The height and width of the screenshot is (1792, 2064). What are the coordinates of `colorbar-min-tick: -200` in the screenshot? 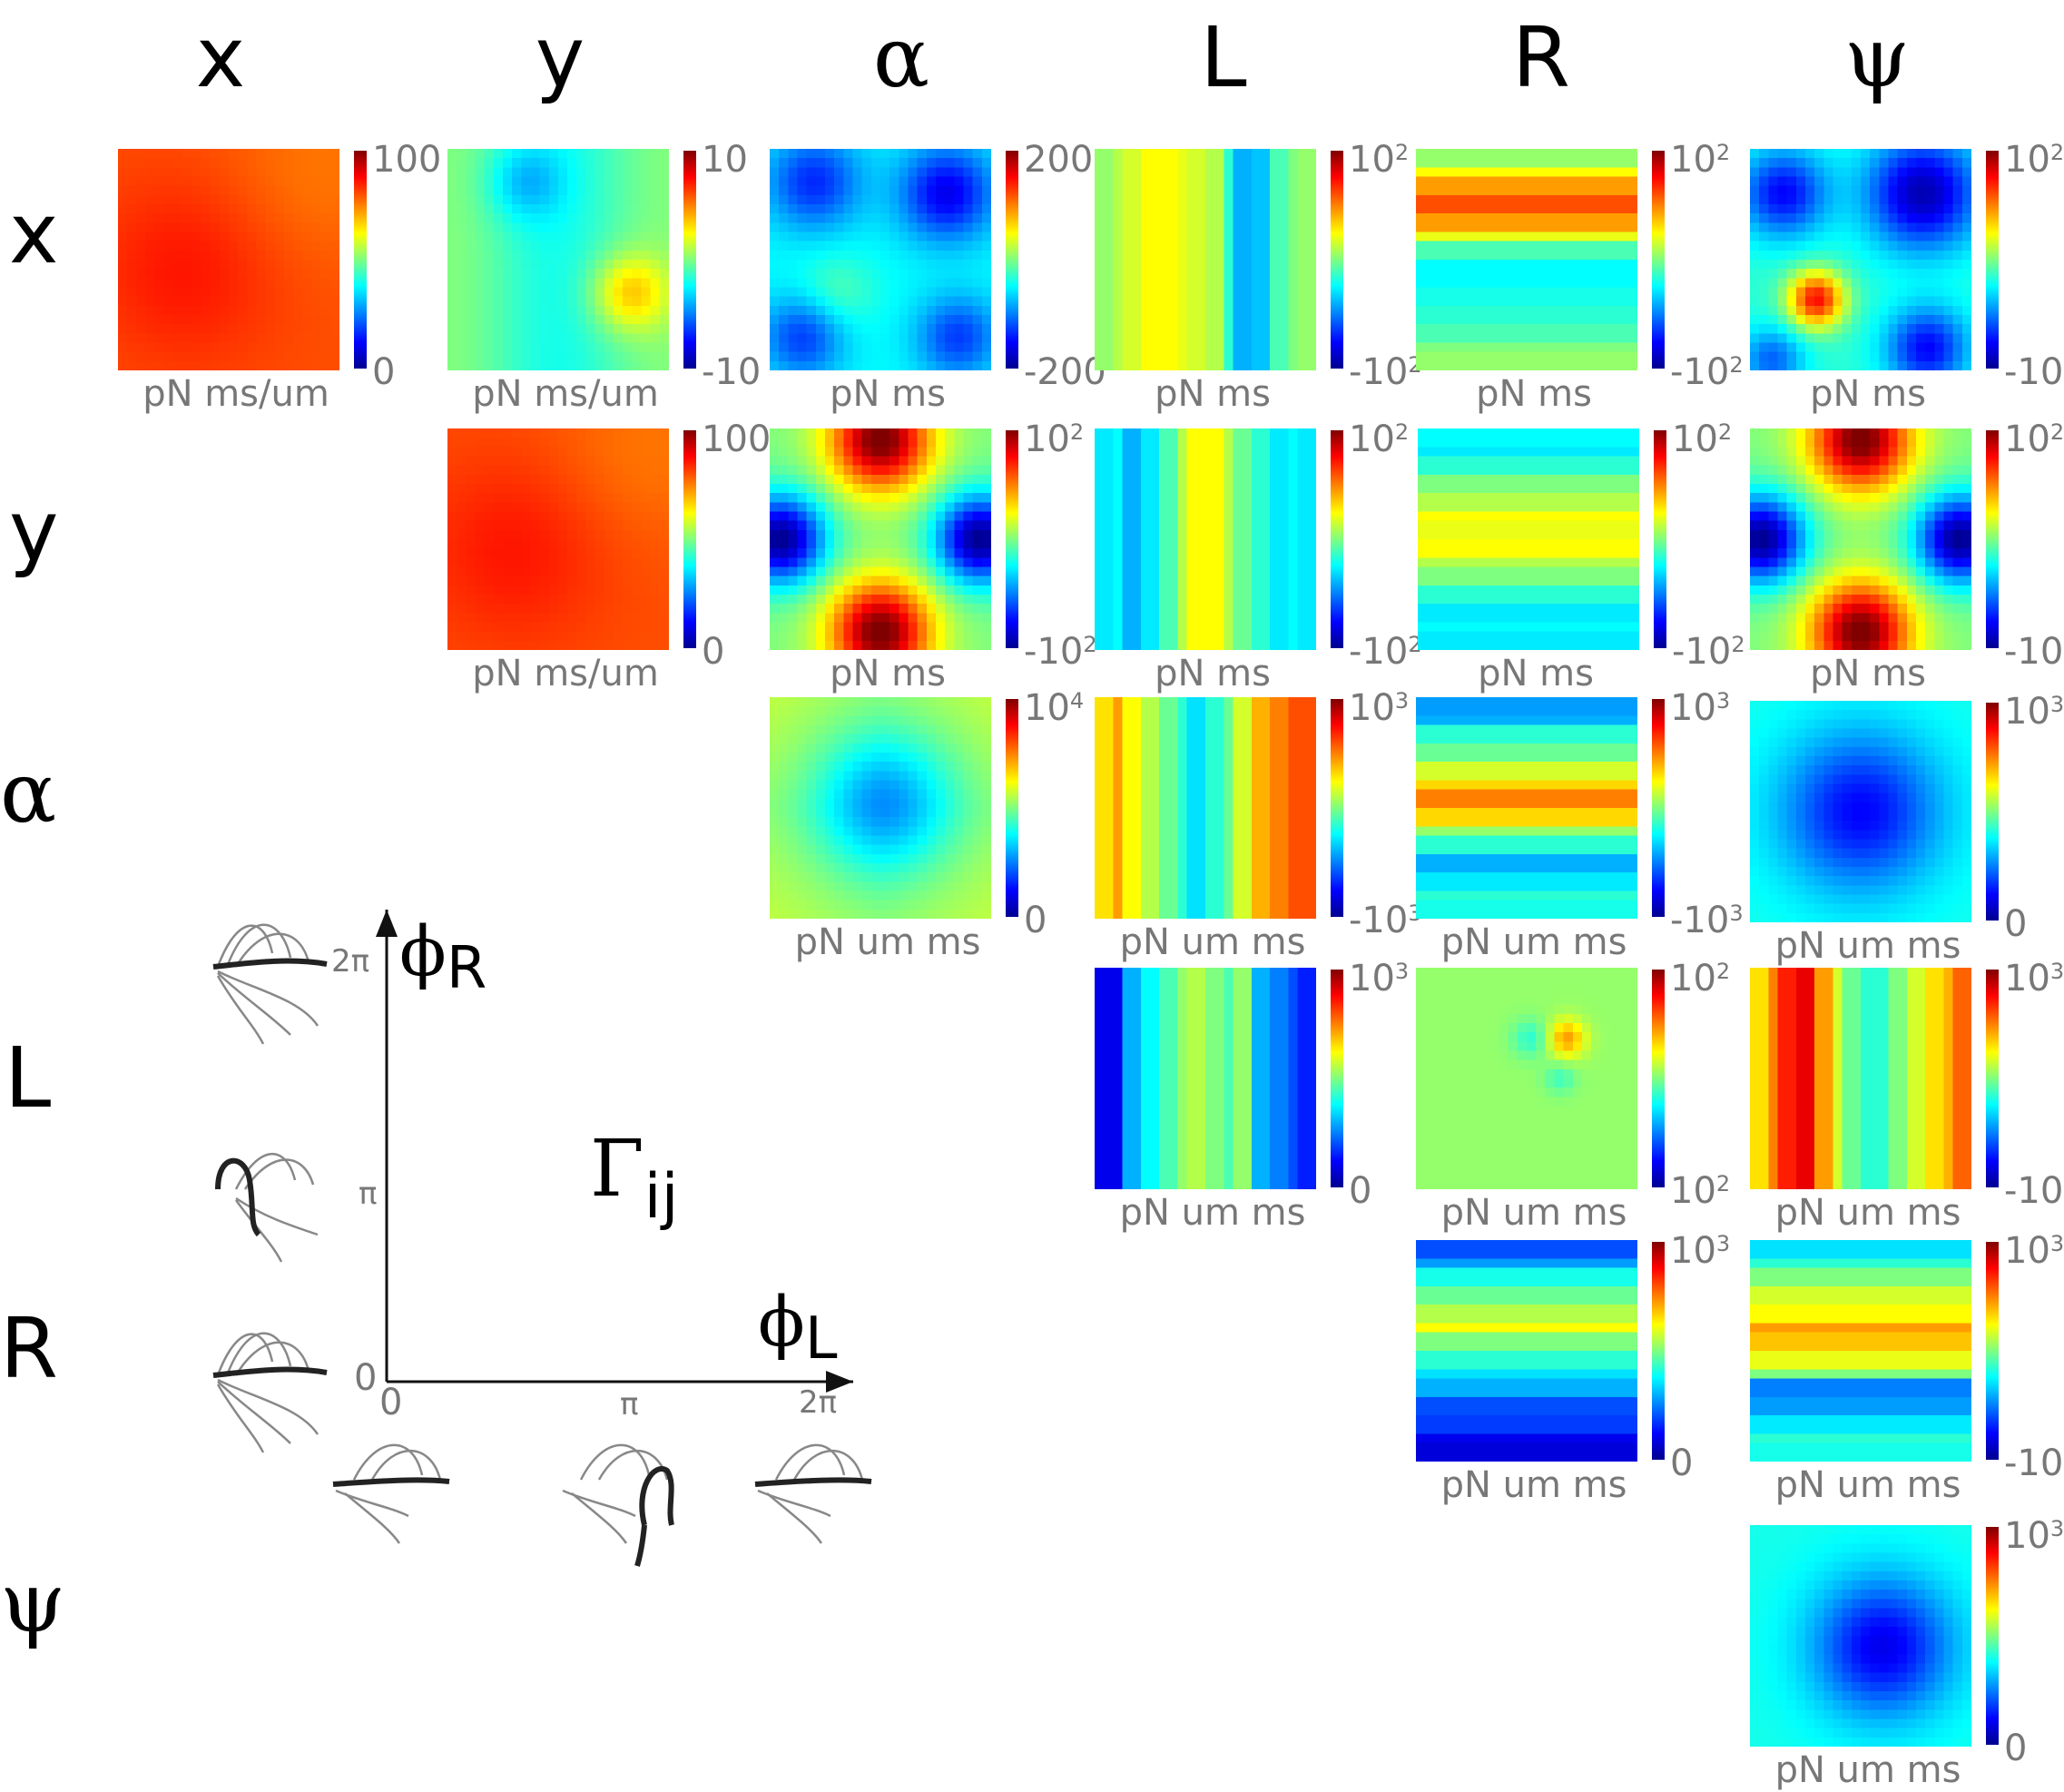 It's located at (1065, 372).